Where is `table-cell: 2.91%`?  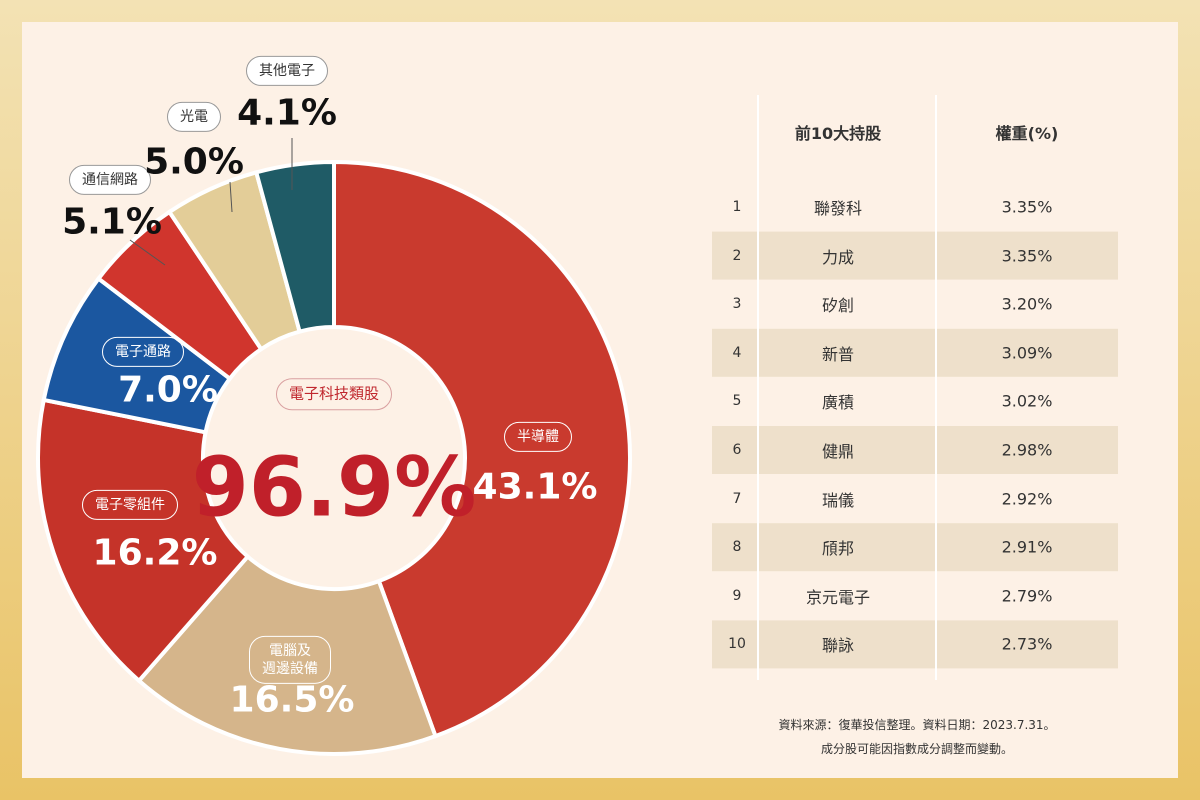 table-cell: 2.91% is located at coordinates (1027, 547).